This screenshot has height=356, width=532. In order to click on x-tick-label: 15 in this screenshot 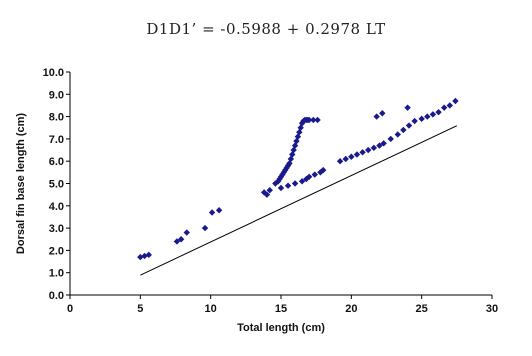, I will do `click(281, 309)`.